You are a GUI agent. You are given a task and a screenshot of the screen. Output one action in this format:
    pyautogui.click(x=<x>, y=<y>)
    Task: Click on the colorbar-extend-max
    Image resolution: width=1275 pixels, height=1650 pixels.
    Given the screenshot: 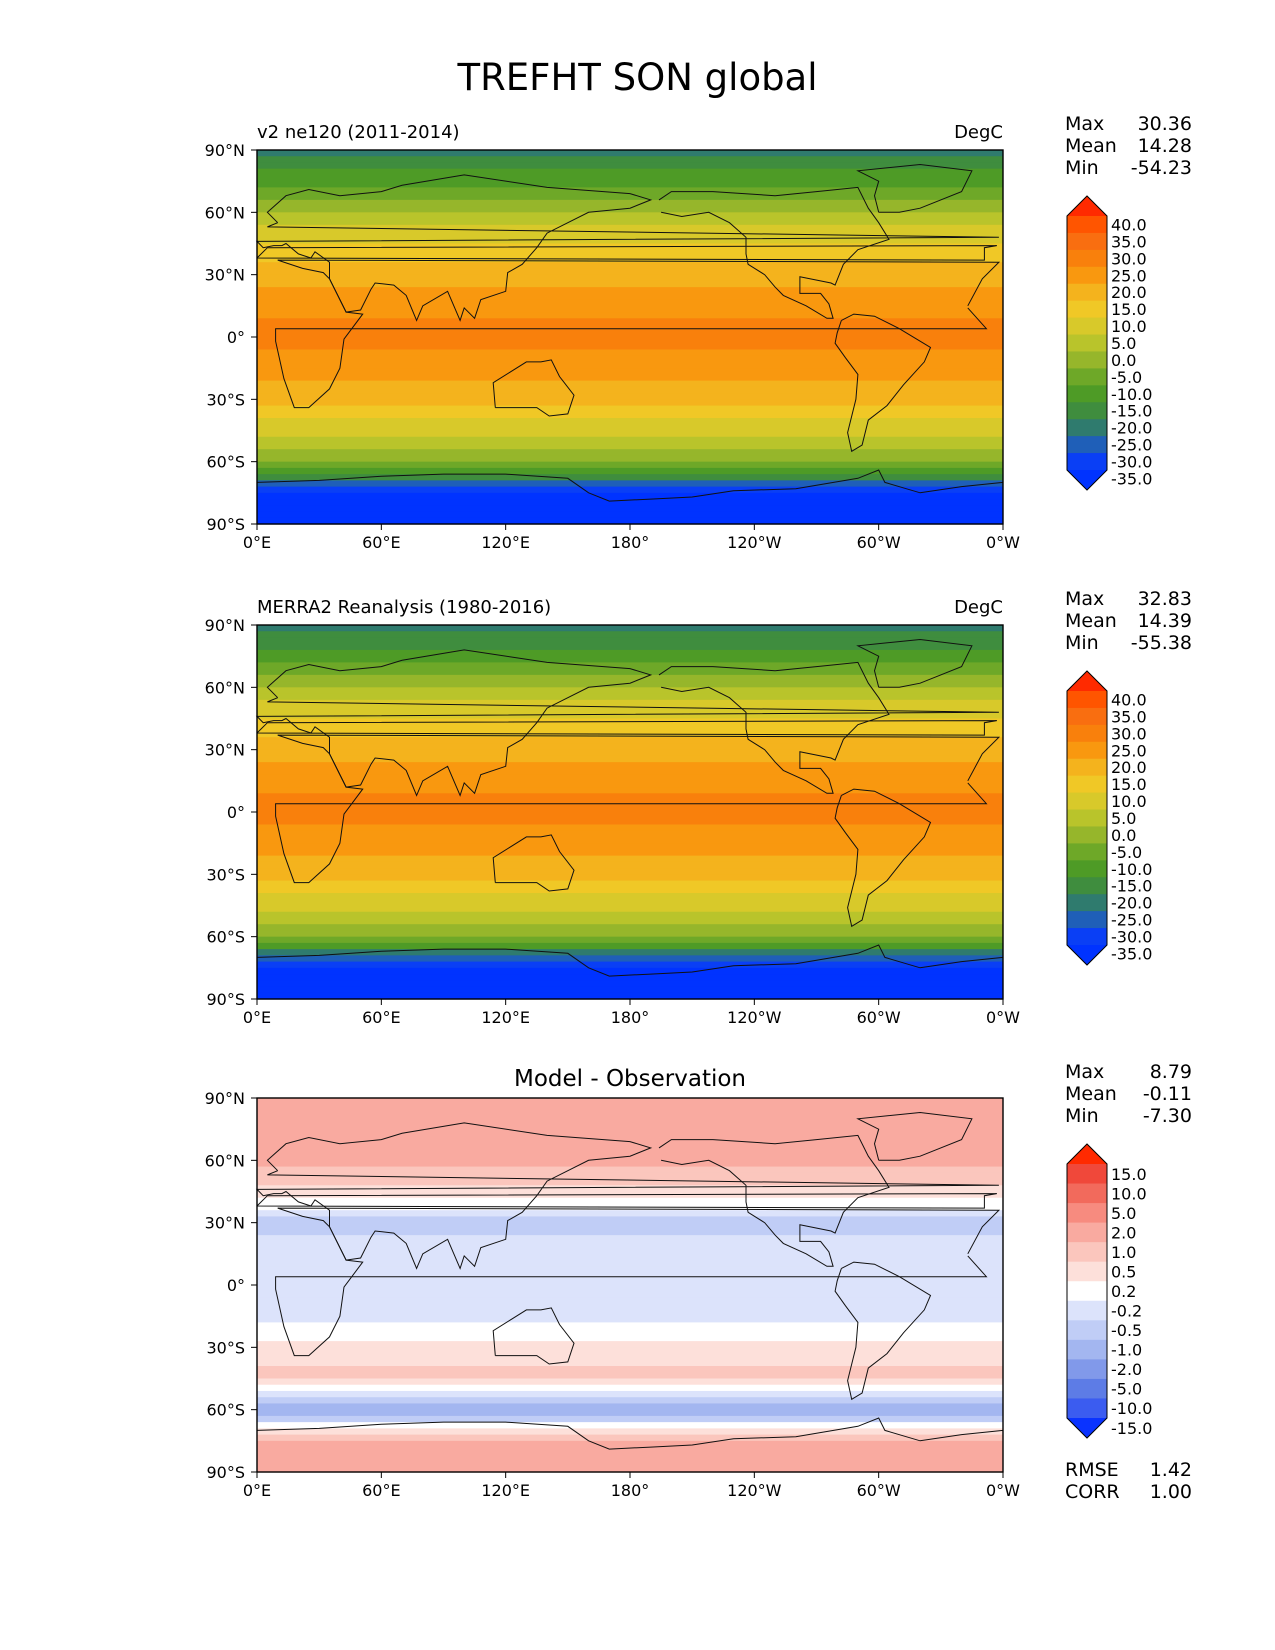 What is the action you would take?
    pyautogui.click(x=1087, y=206)
    